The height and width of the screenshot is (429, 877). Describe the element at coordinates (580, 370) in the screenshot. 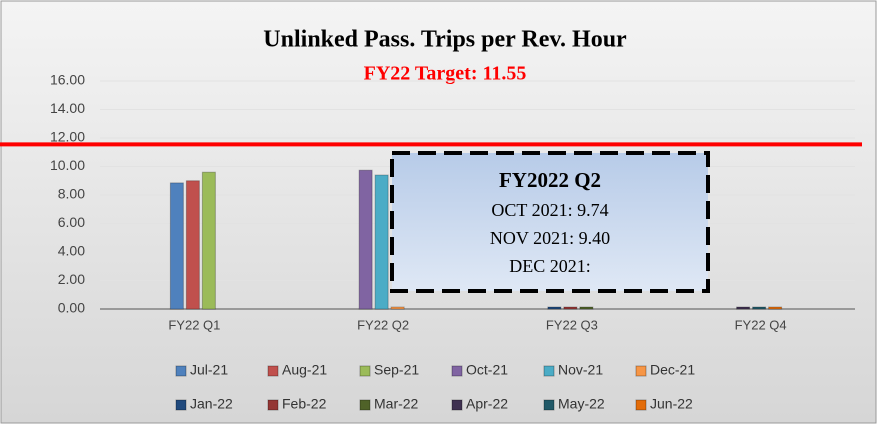

I see `legend-label: Nov-21` at that location.